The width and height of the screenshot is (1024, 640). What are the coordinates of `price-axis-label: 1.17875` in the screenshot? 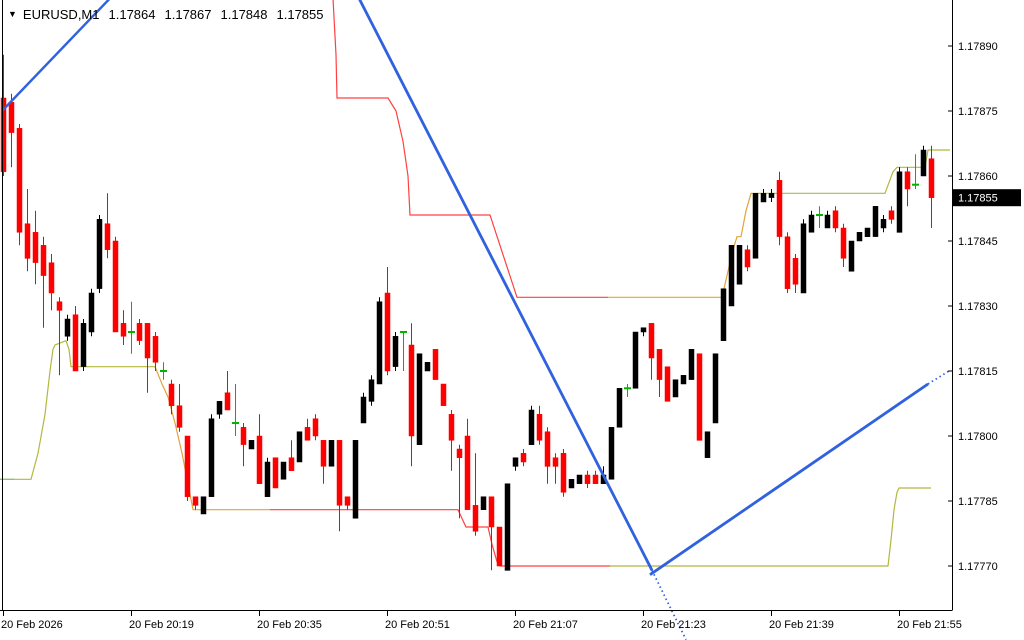 It's located at (978, 112).